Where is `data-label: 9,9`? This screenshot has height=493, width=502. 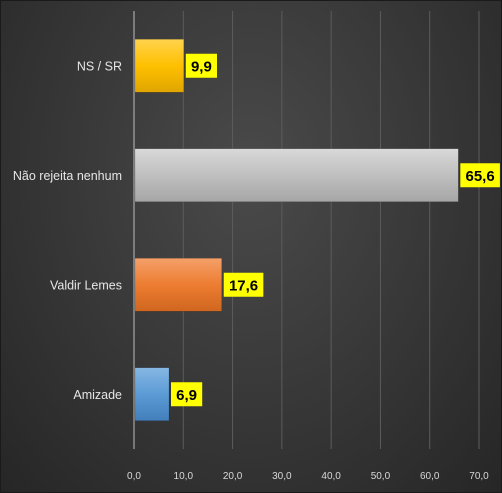
data-label: 9,9 is located at coordinates (201, 66).